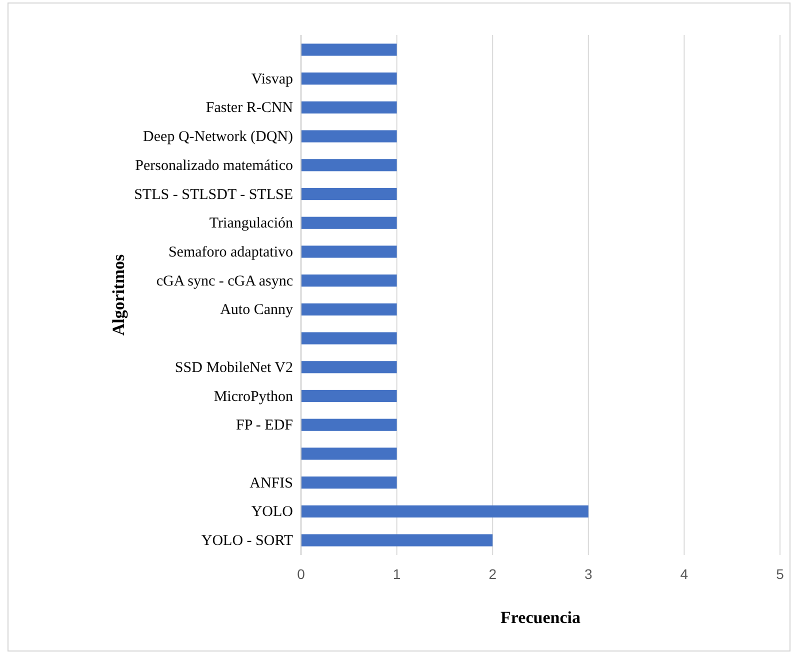 The image size is (798, 655). What do you see at coordinates (233, 368) in the screenshot?
I see `y-tick-label: SSD MobileNet V2` at bounding box center [233, 368].